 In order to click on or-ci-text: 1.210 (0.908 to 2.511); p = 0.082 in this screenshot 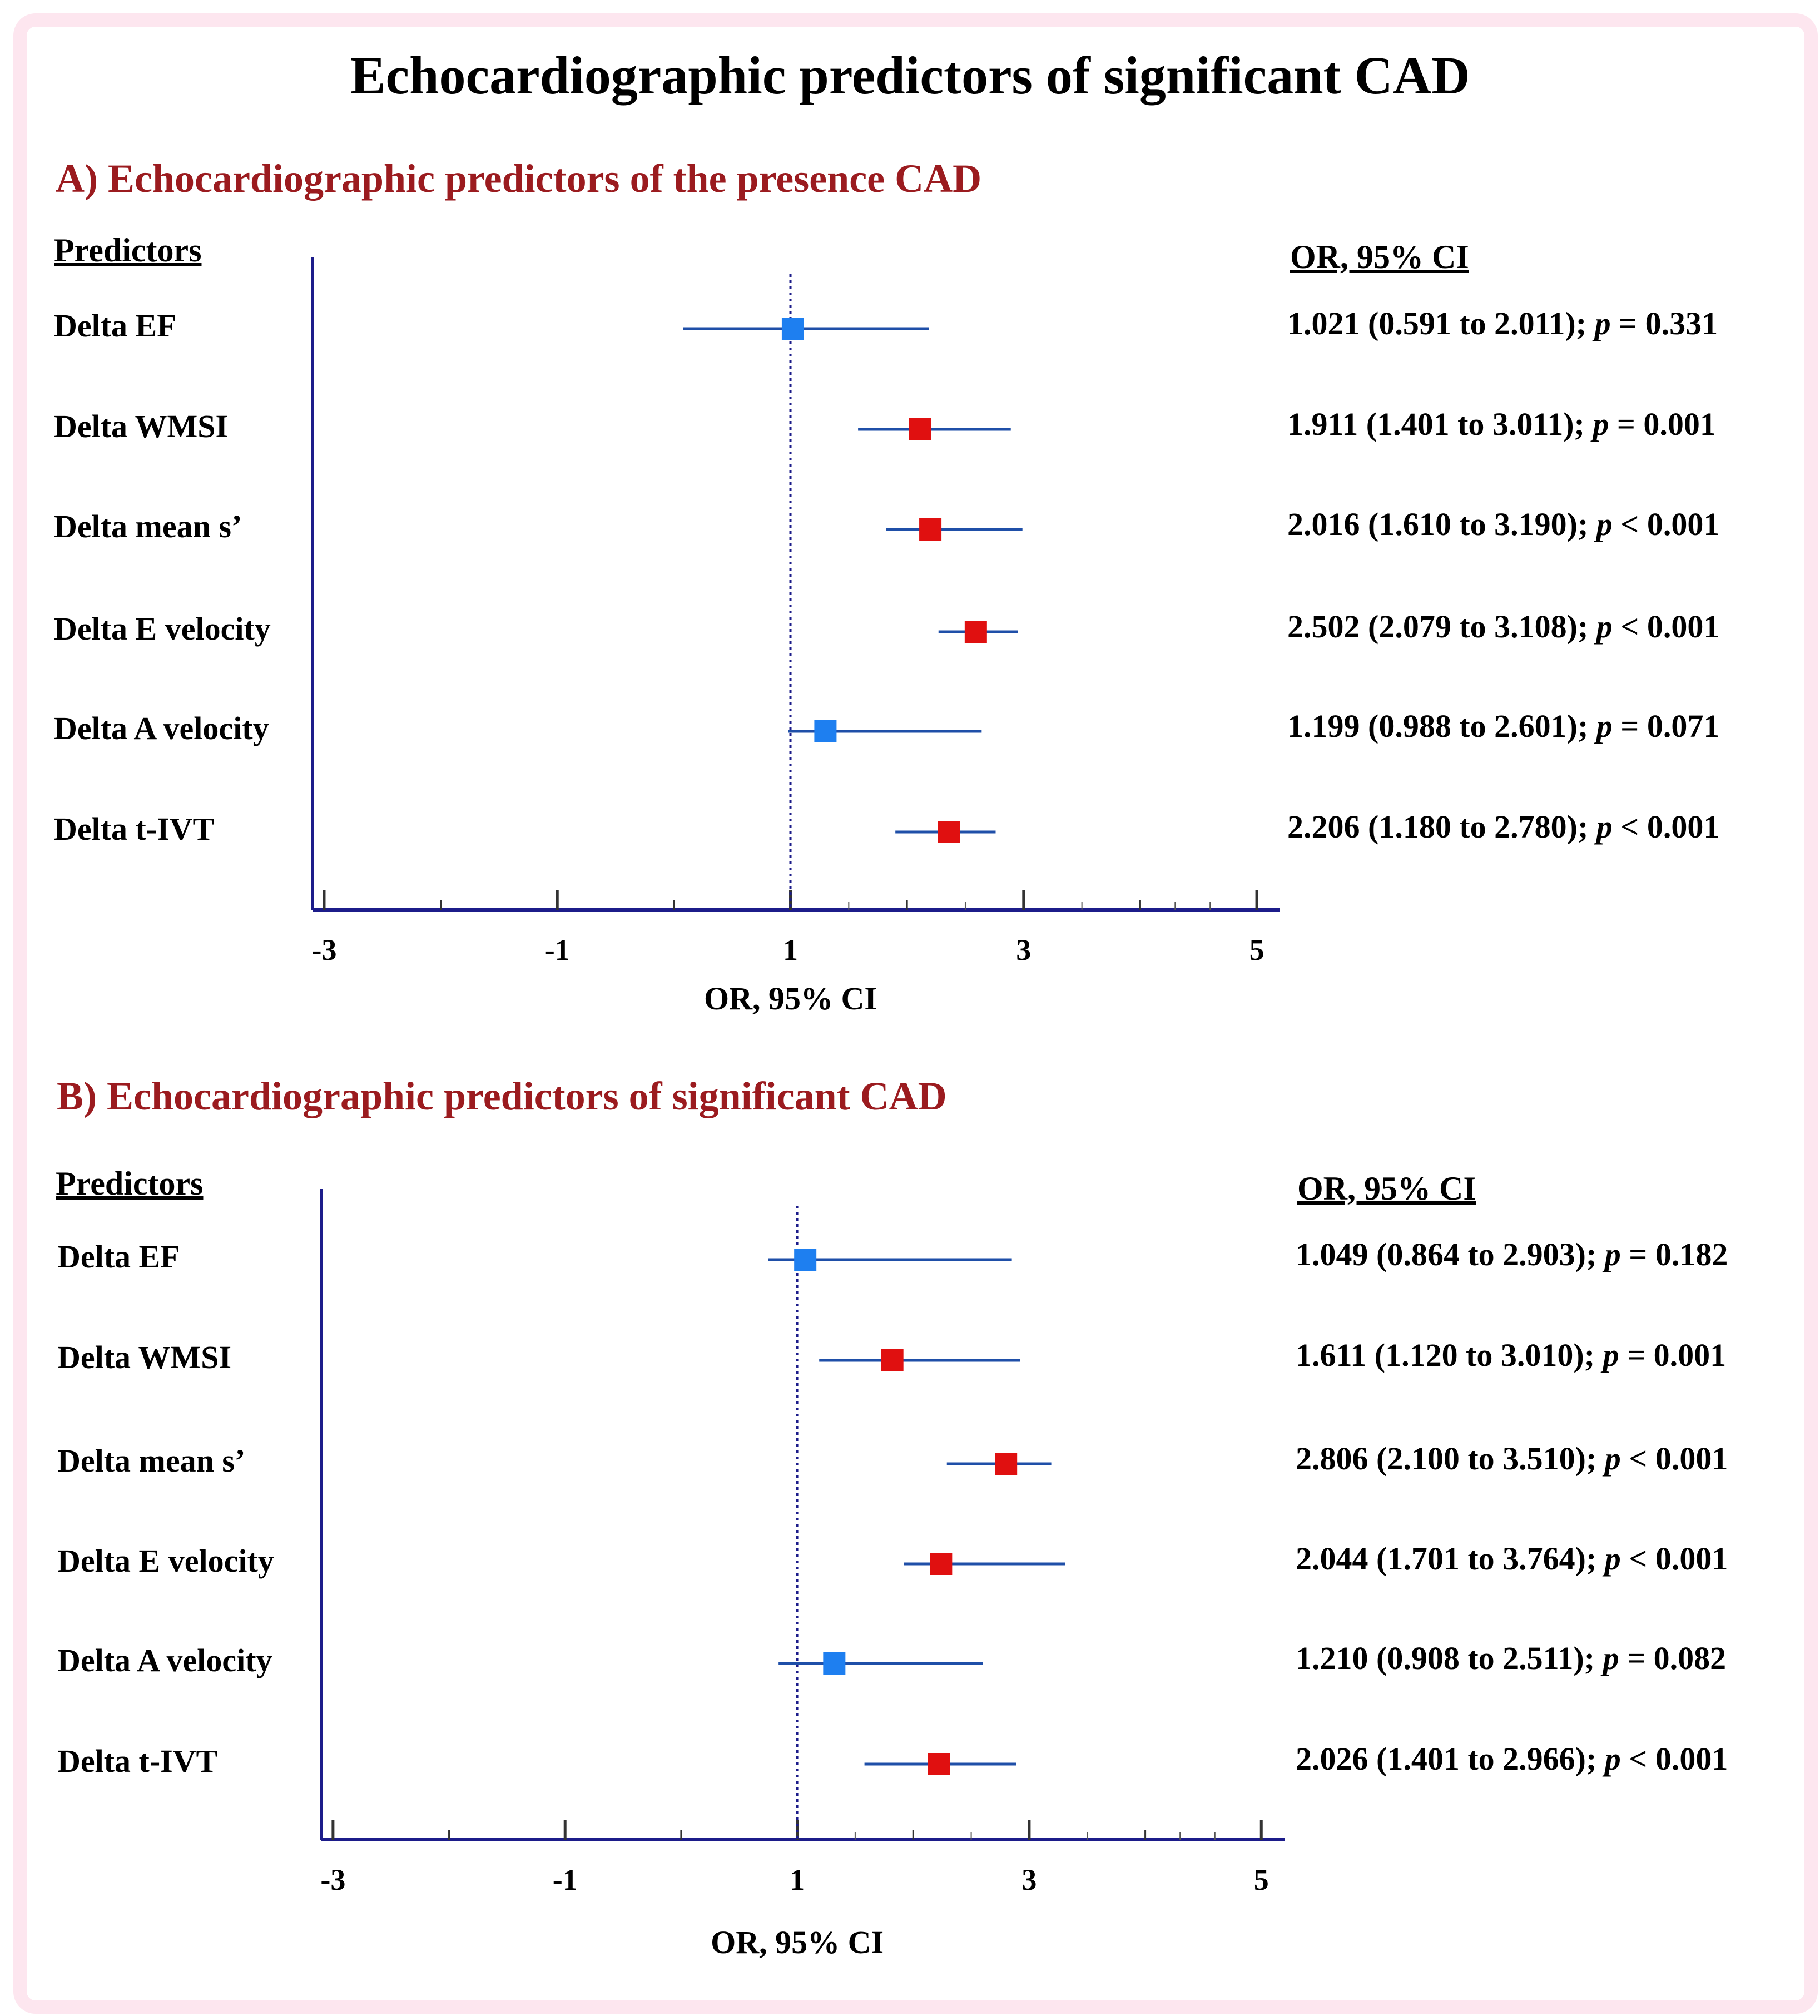, I will do `click(1512, 1658)`.